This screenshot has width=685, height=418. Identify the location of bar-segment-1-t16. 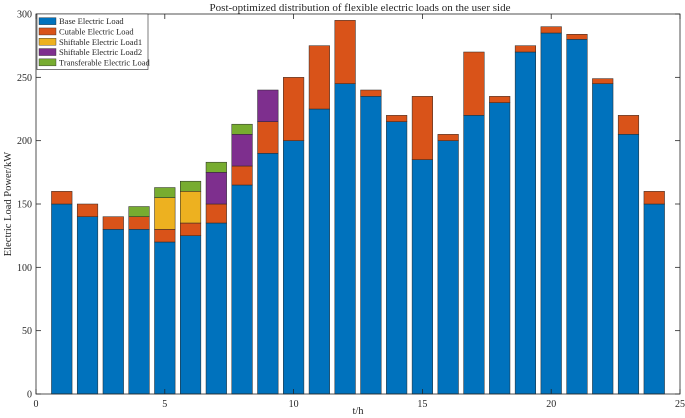
(448, 267).